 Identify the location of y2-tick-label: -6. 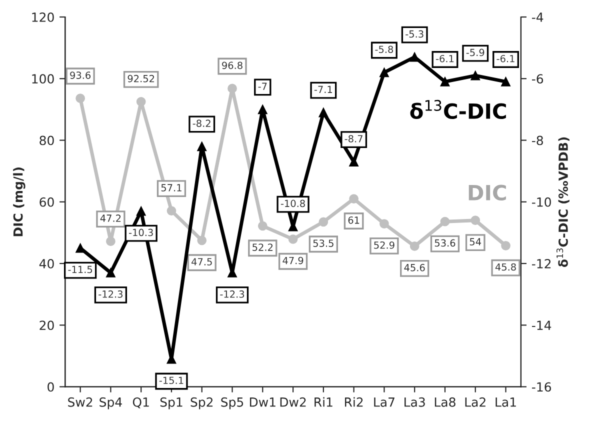
(538, 79).